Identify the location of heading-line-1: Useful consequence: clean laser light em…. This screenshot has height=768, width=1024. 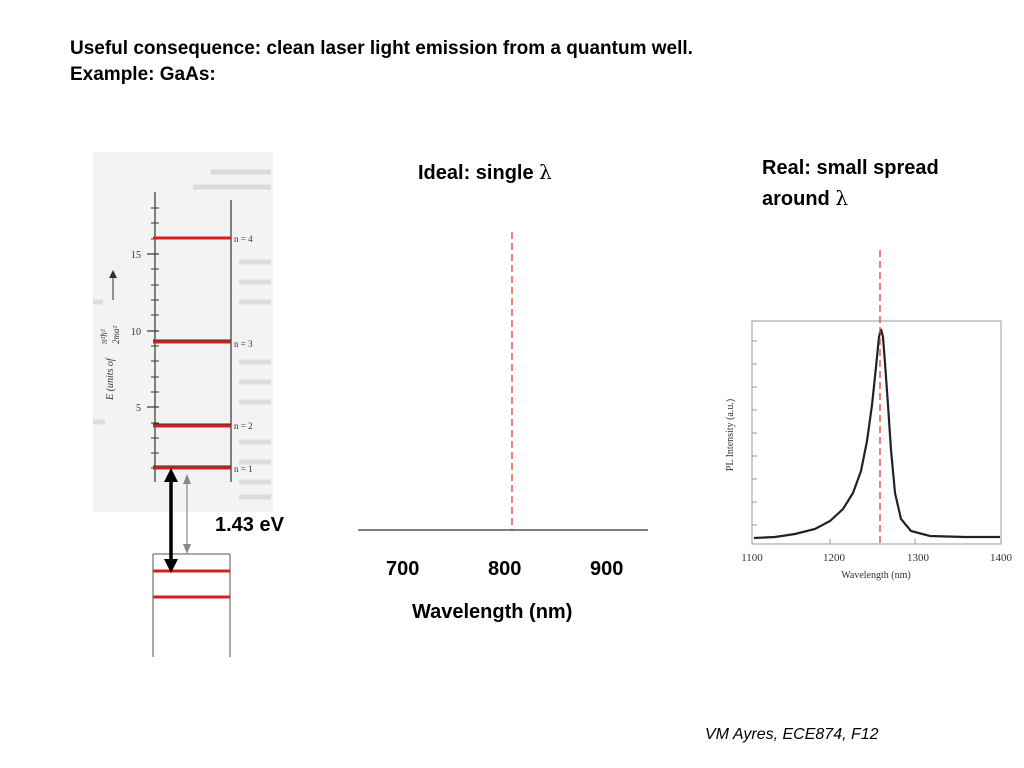
(381, 48).